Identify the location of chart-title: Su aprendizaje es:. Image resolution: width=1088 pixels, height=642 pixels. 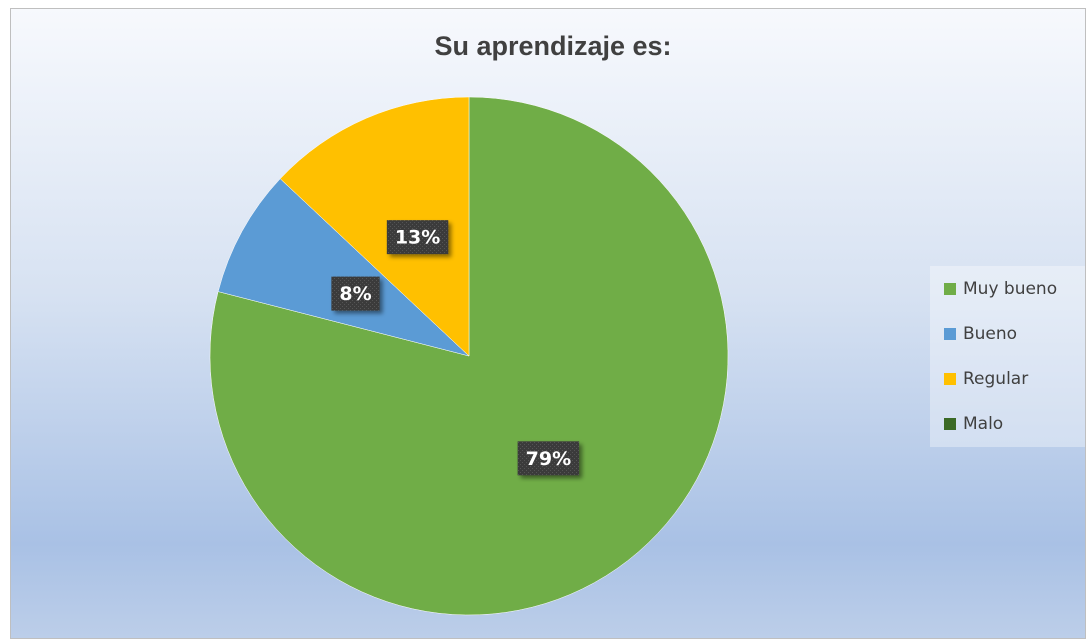
(552, 46).